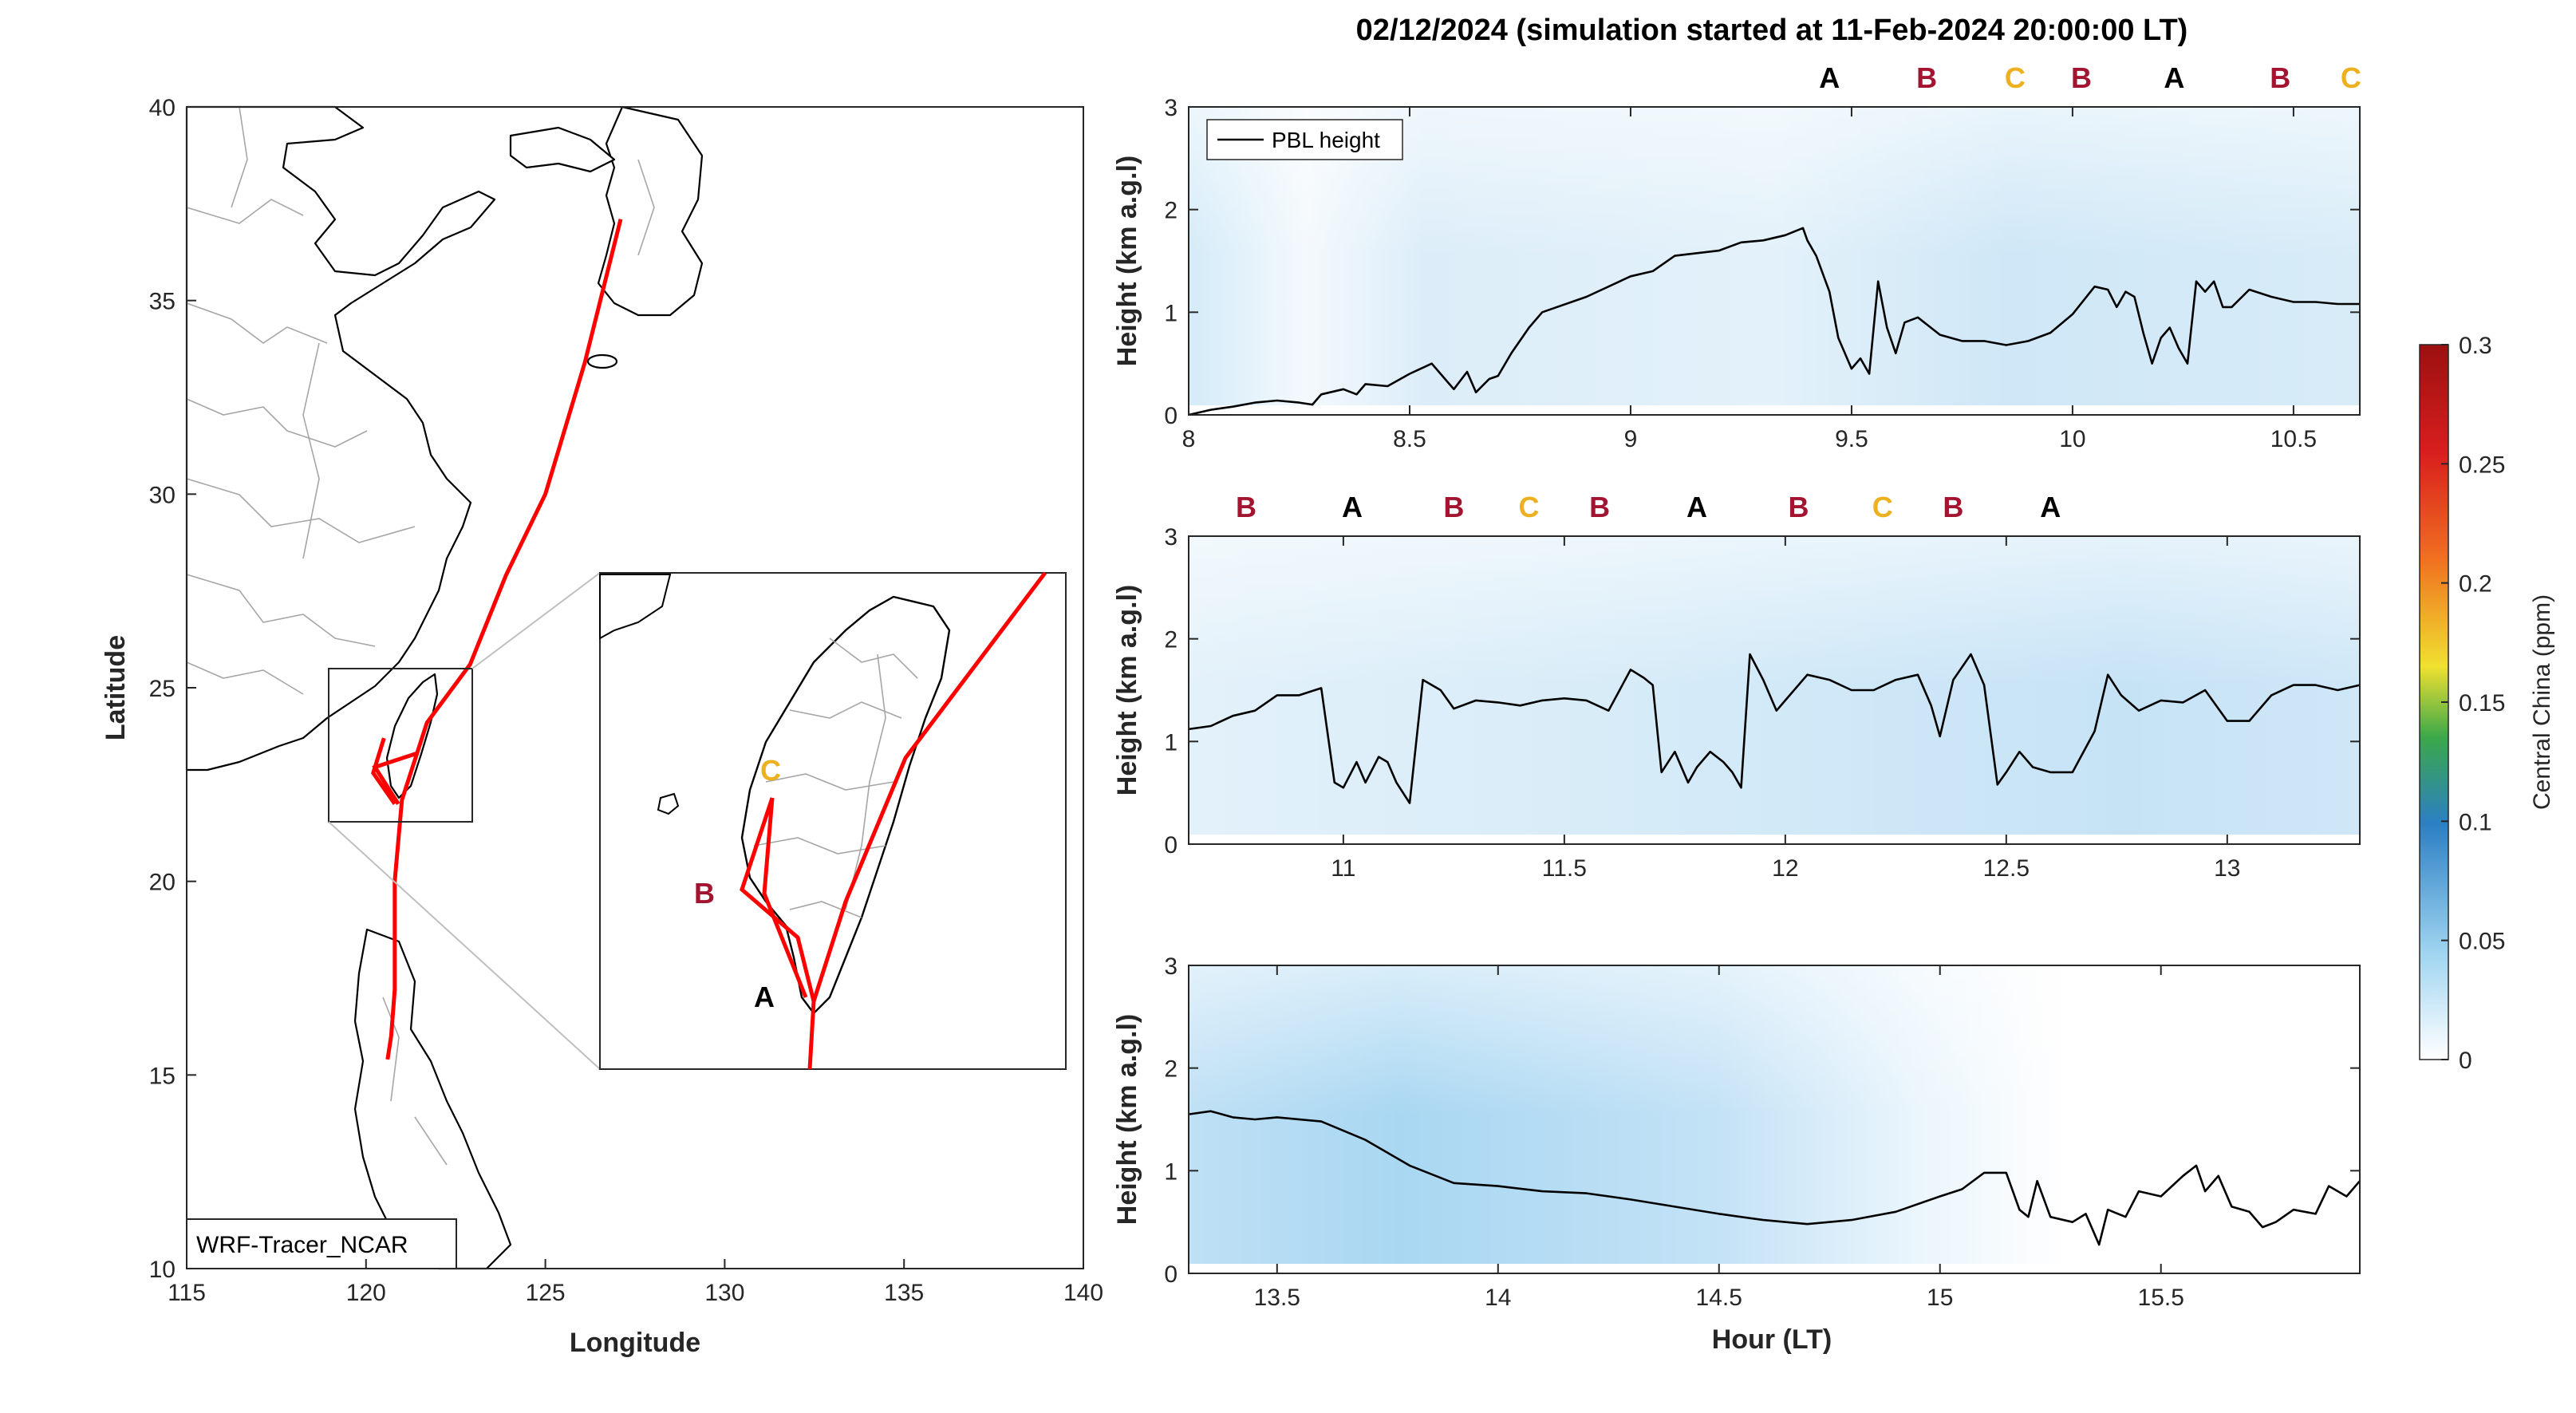  What do you see at coordinates (2482, 465) in the screenshot?
I see `colorbar-tick-label: 0.25` at bounding box center [2482, 465].